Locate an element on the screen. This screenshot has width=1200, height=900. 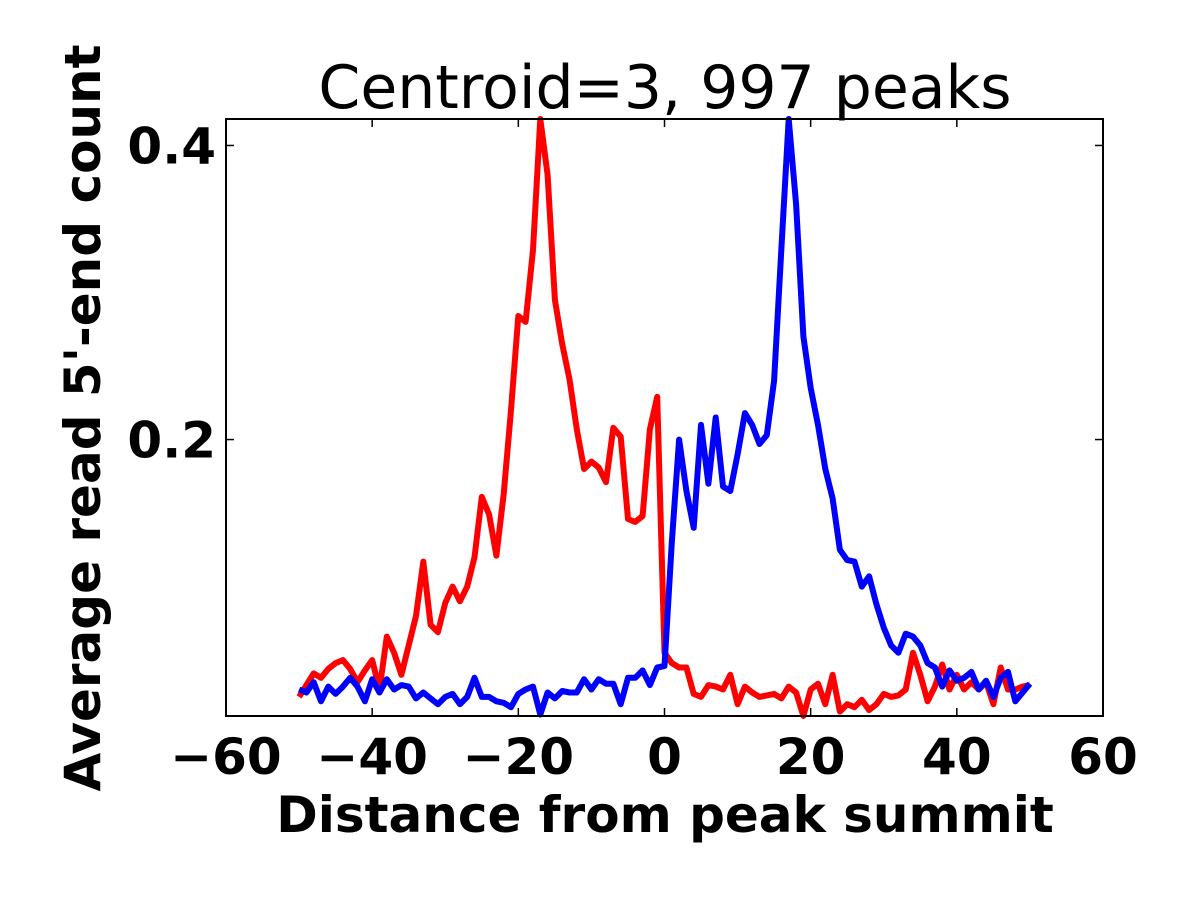
x-tick-label: 40 is located at coordinates (957, 757).